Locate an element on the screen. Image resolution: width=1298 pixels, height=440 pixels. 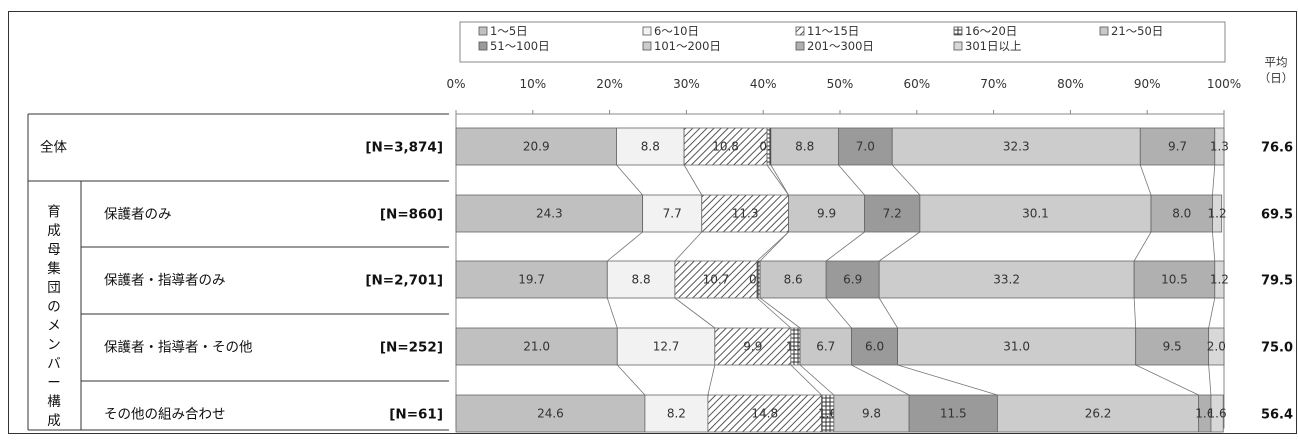
data-label: 24.3 is located at coordinates (549, 214).